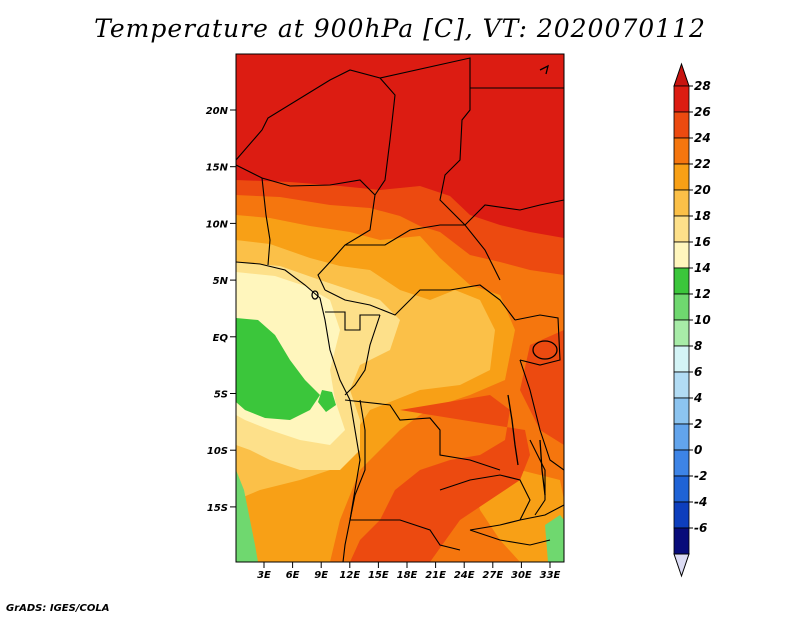  I want to click on colorbar-top-arrow, so click(681, 74).